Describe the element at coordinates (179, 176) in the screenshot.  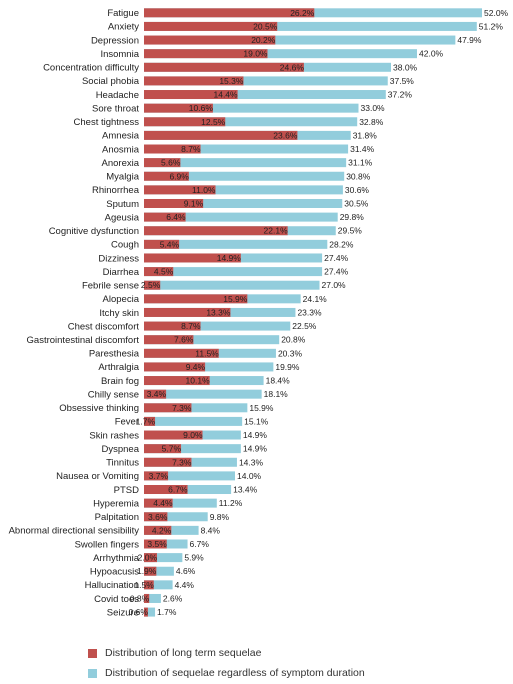
I see `value-label-long-term-myalgia: 6.9%` at that location.